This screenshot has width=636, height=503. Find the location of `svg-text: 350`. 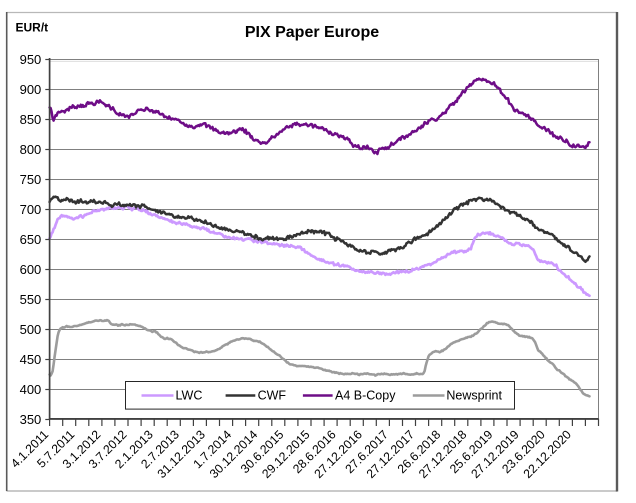

svg-text: 350 is located at coordinates (31, 419).